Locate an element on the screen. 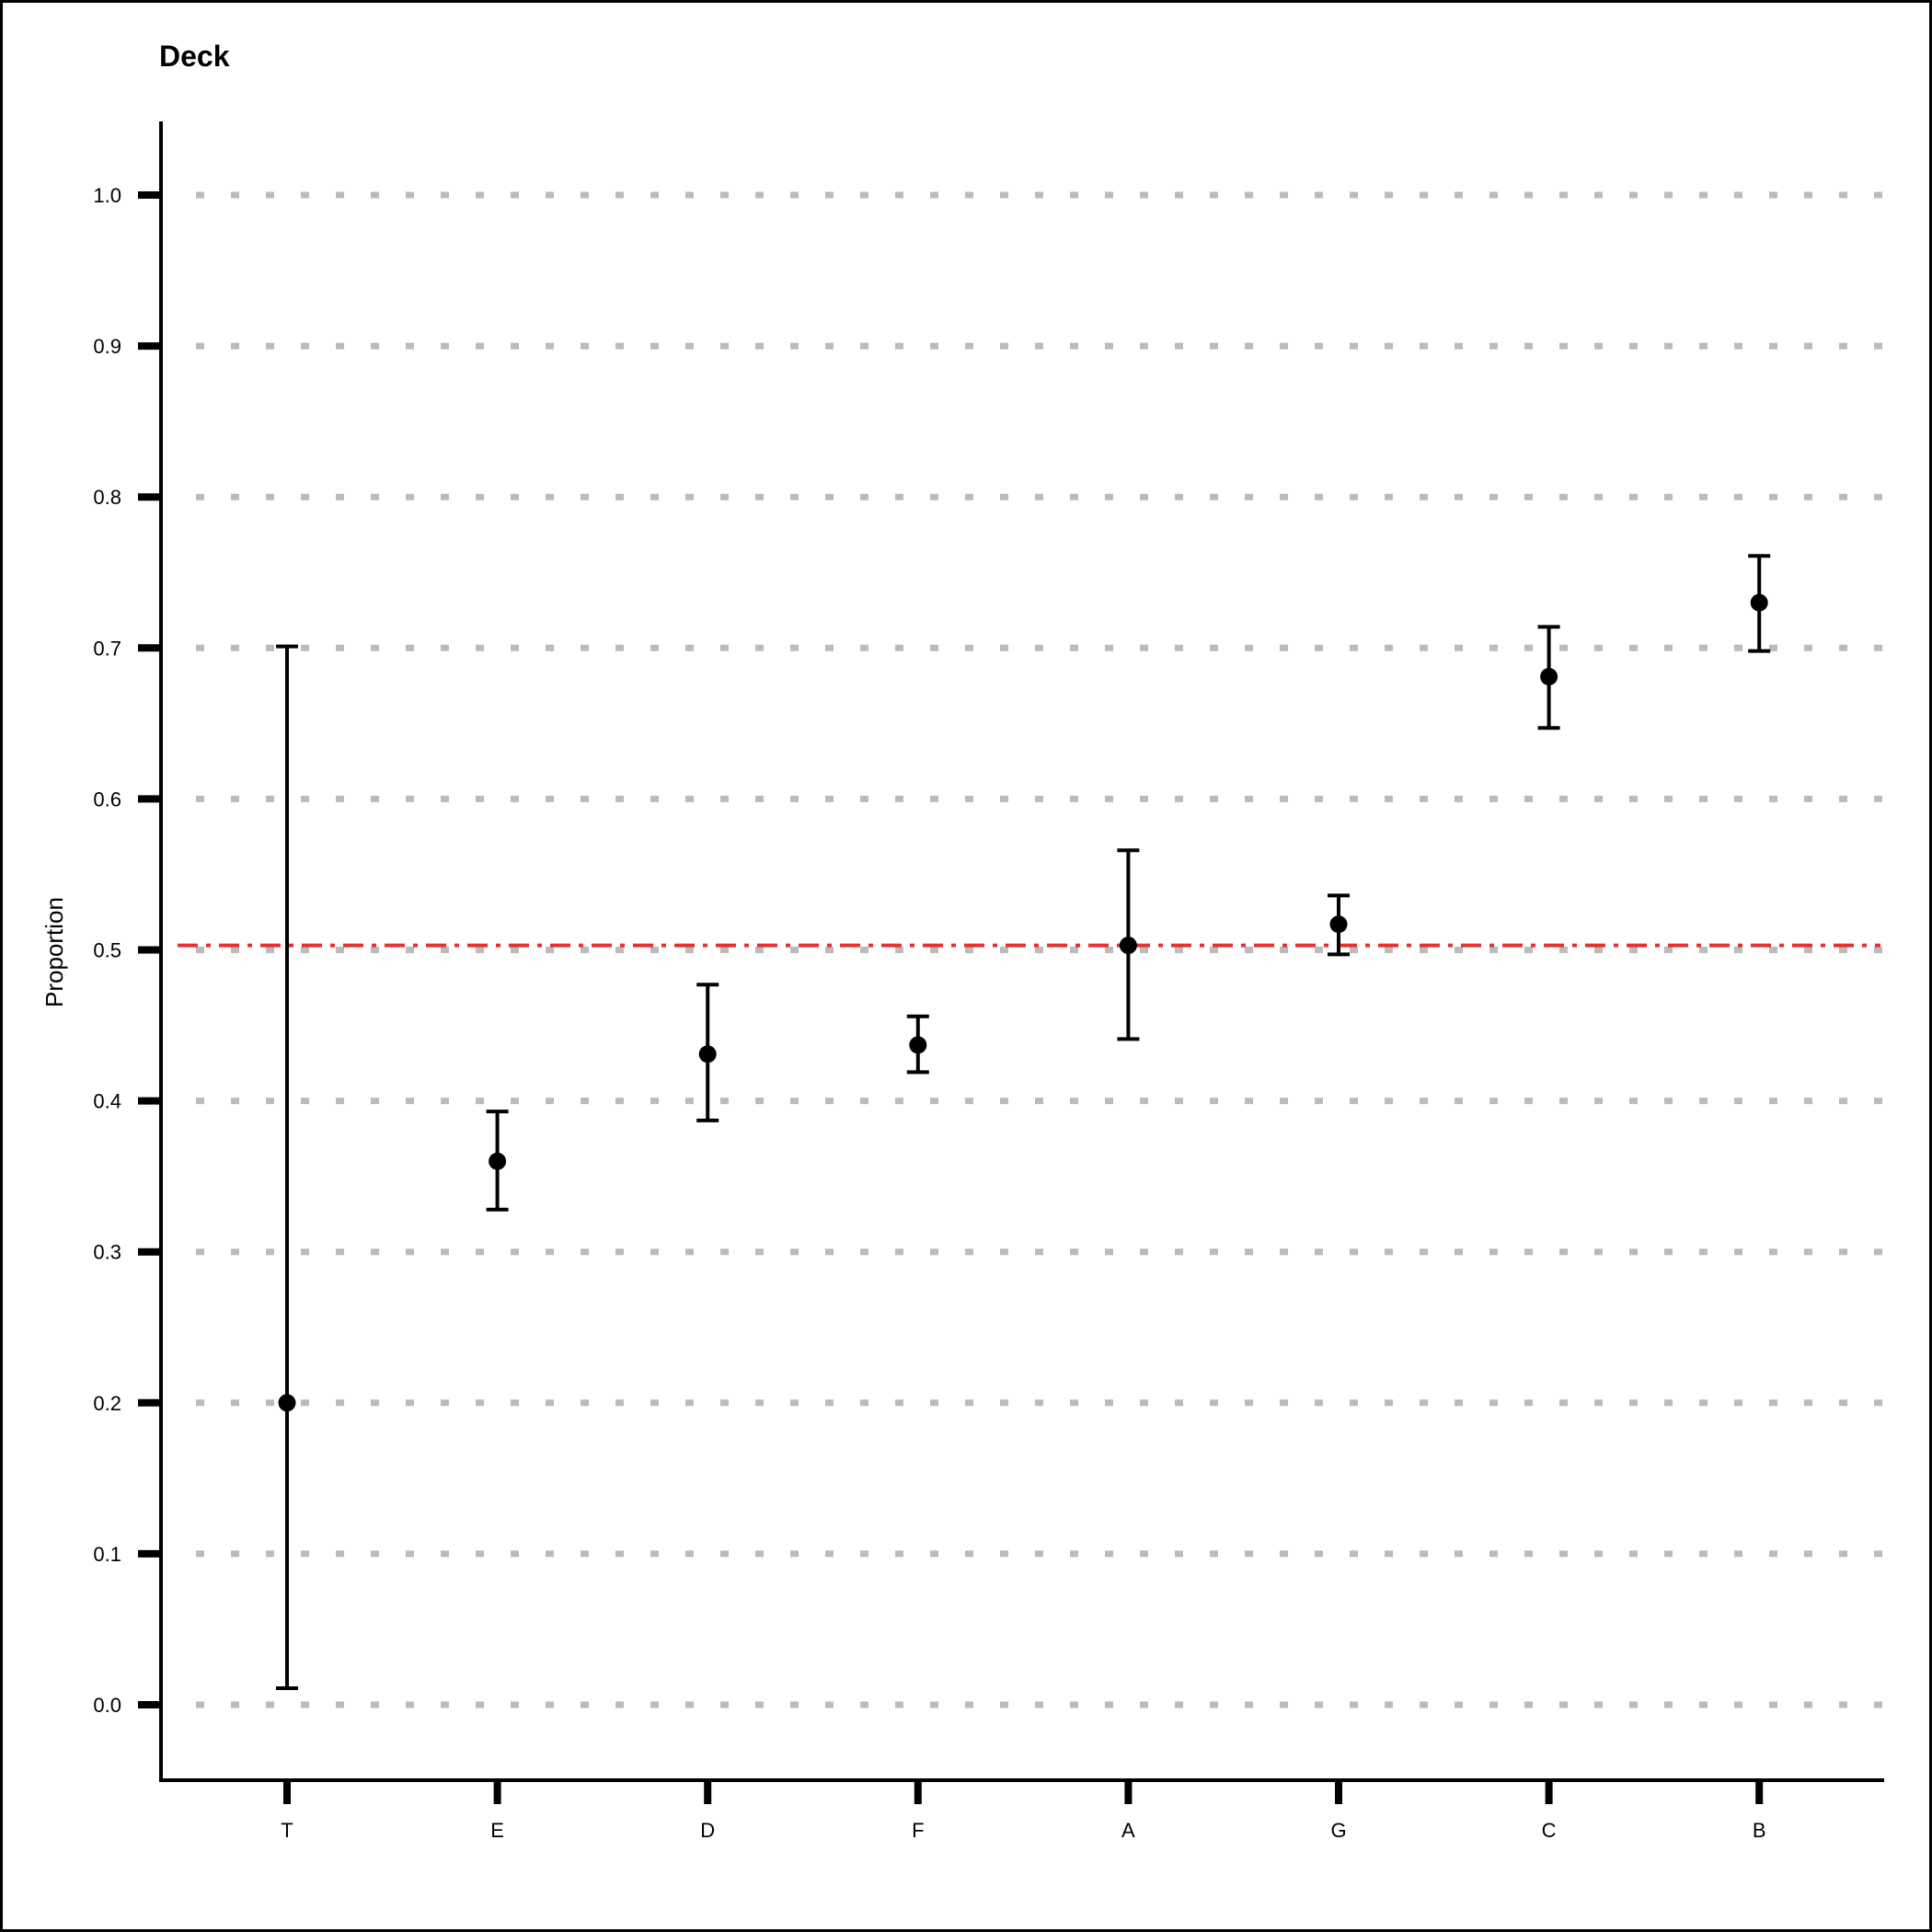 The height and width of the screenshot is (1932, 1932). x-tick-label: E is located at coordinates (497, 1830).